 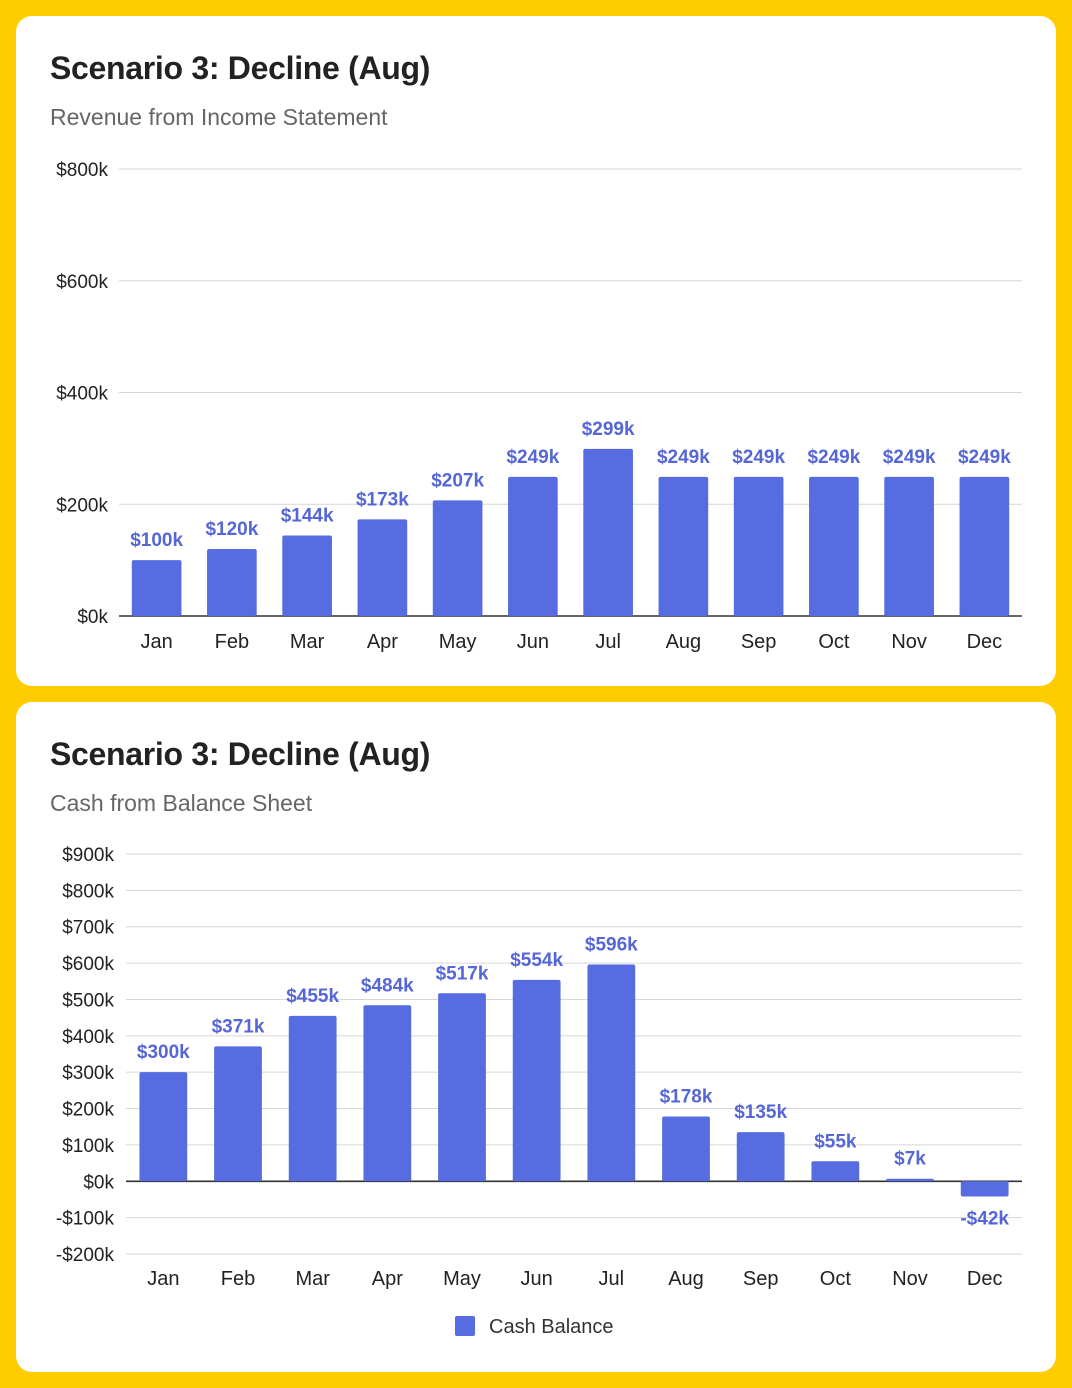 I want to click on data-label: $120k, so click(x=231, y=529).